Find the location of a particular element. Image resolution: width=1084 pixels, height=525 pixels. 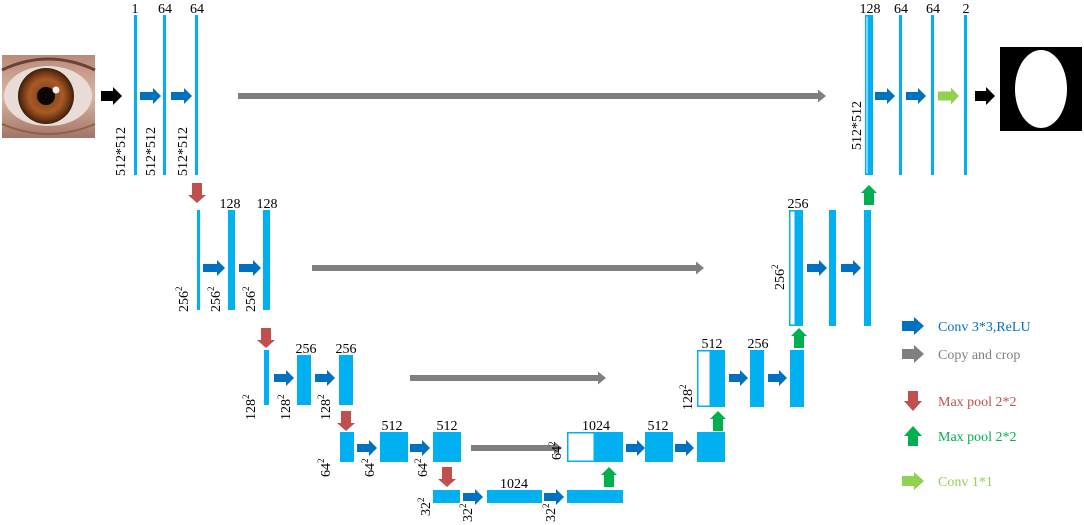

channel-label-dec2_a: 512 is located at coordinates (712, 344).